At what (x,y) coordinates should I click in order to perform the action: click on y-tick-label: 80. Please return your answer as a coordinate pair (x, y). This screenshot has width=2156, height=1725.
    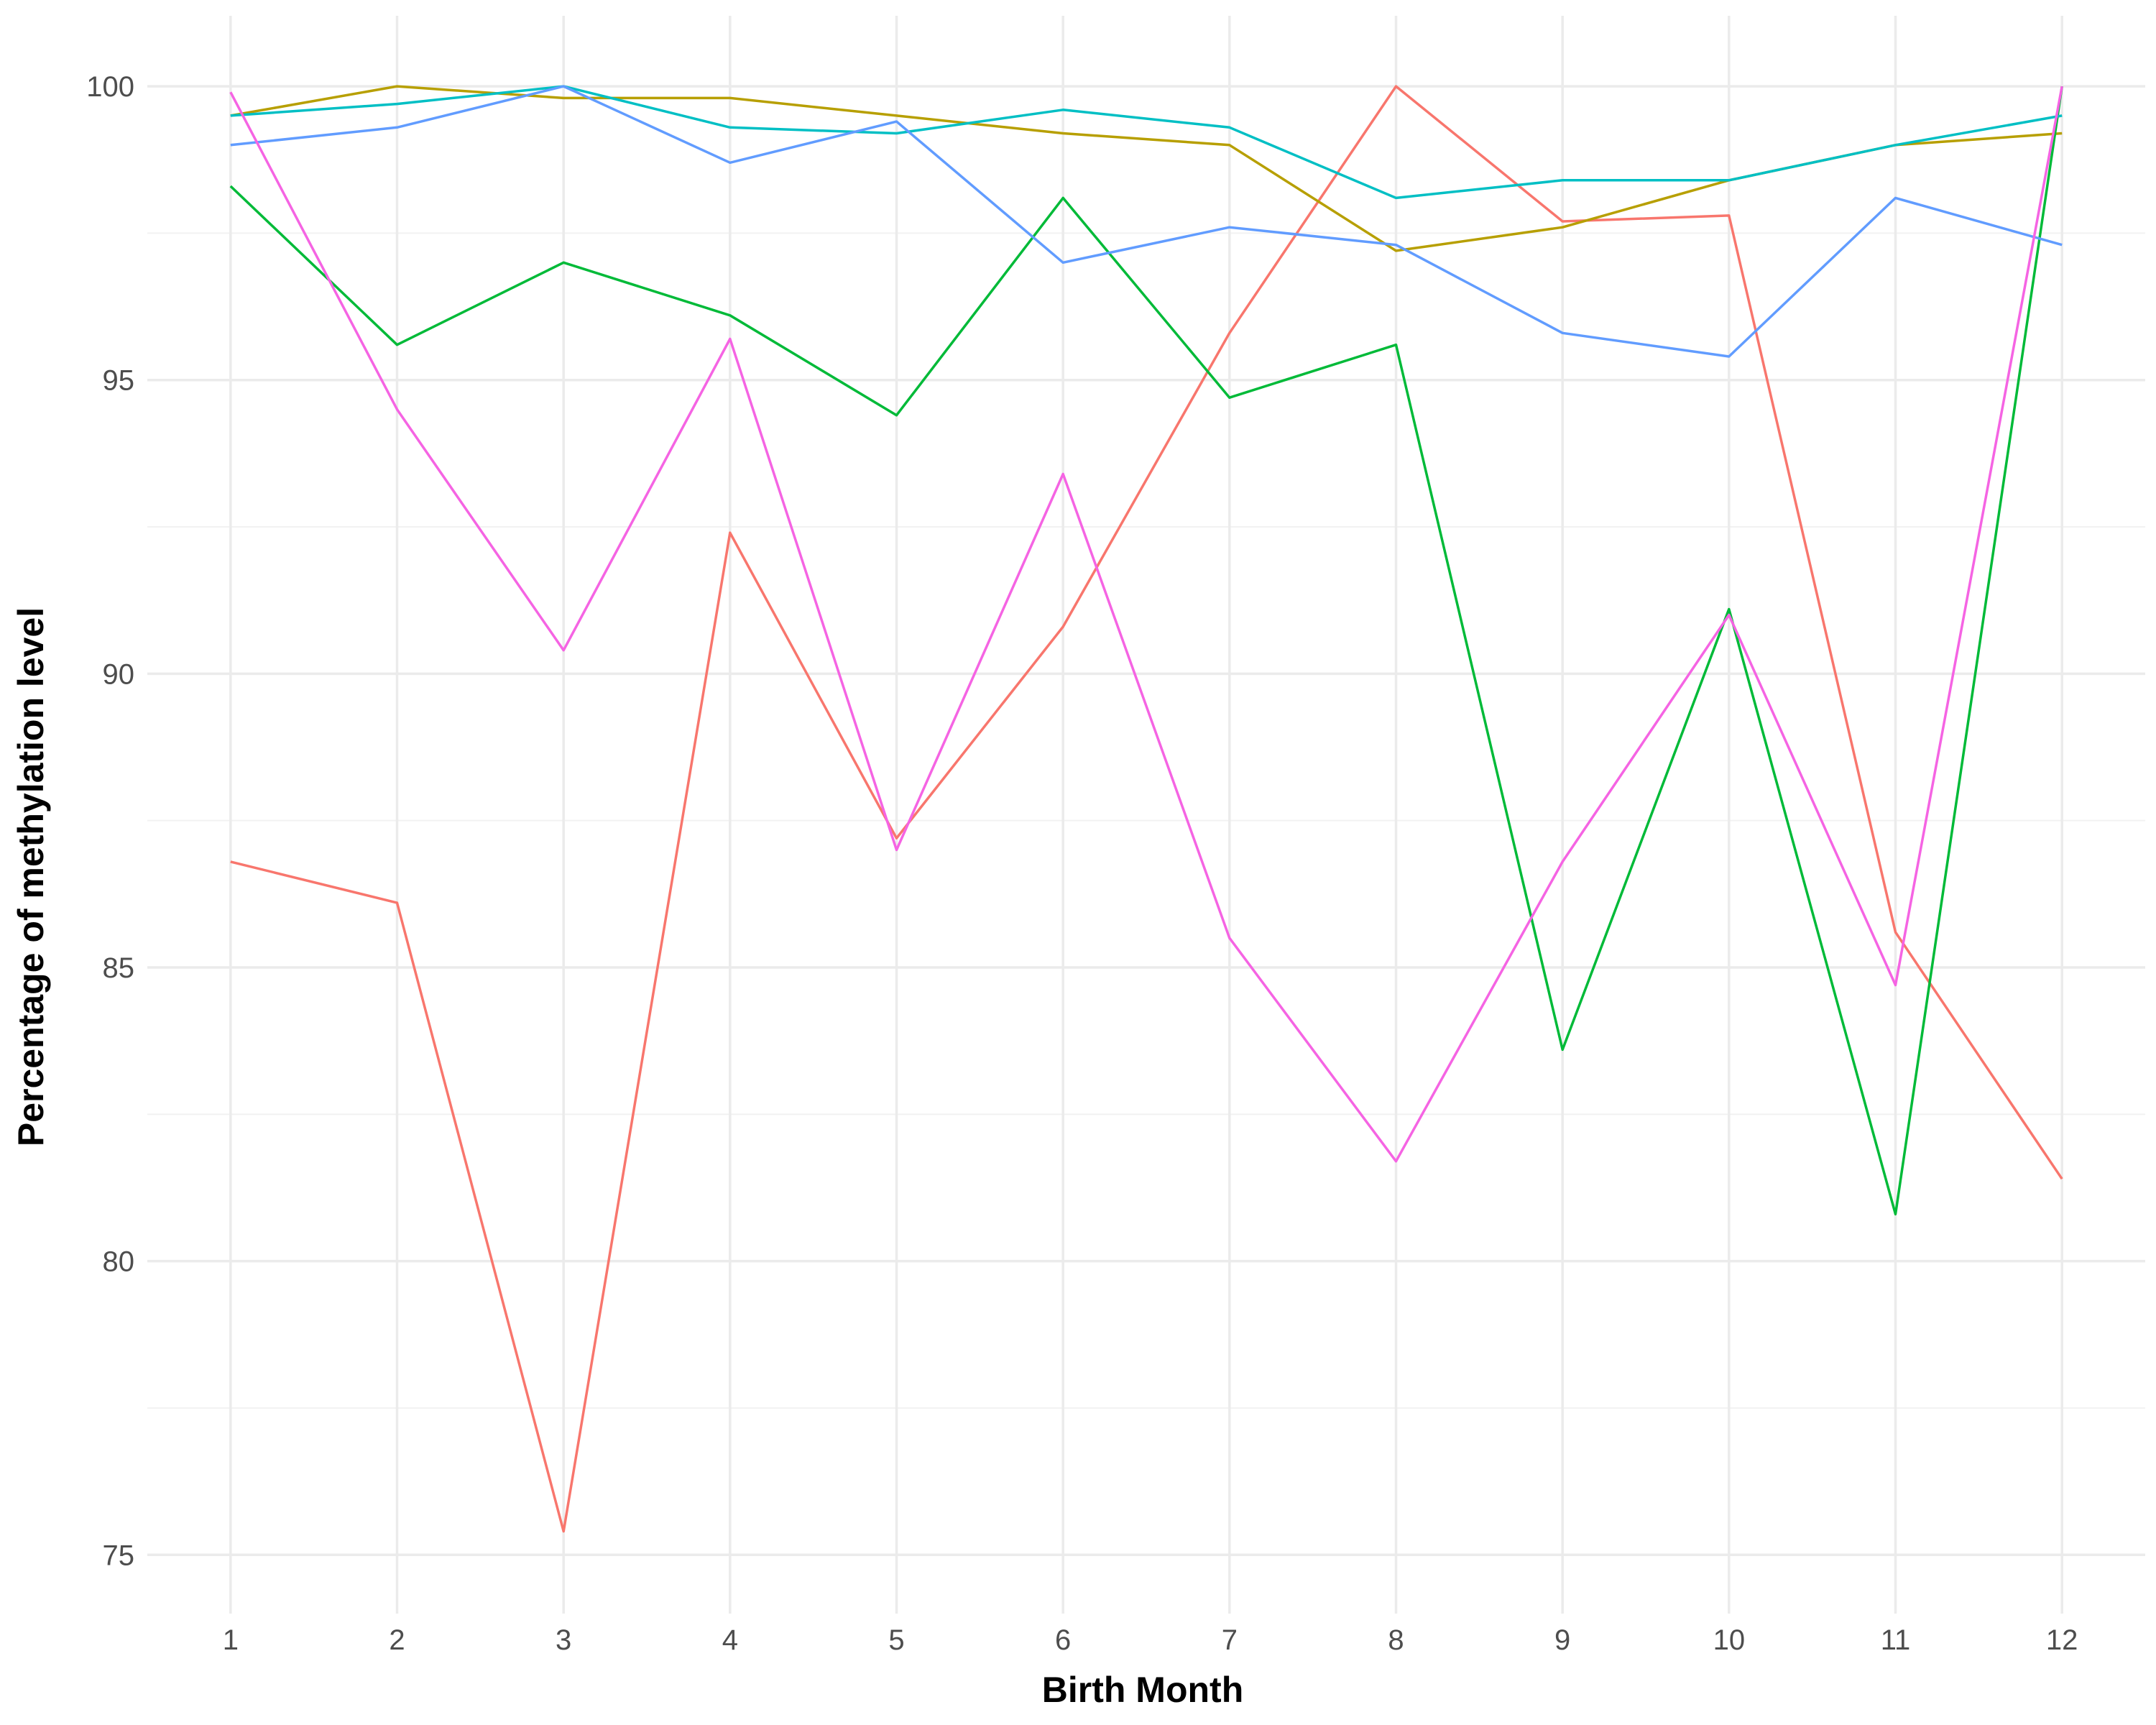
    Looking at the image, I should click on (119, 1262).